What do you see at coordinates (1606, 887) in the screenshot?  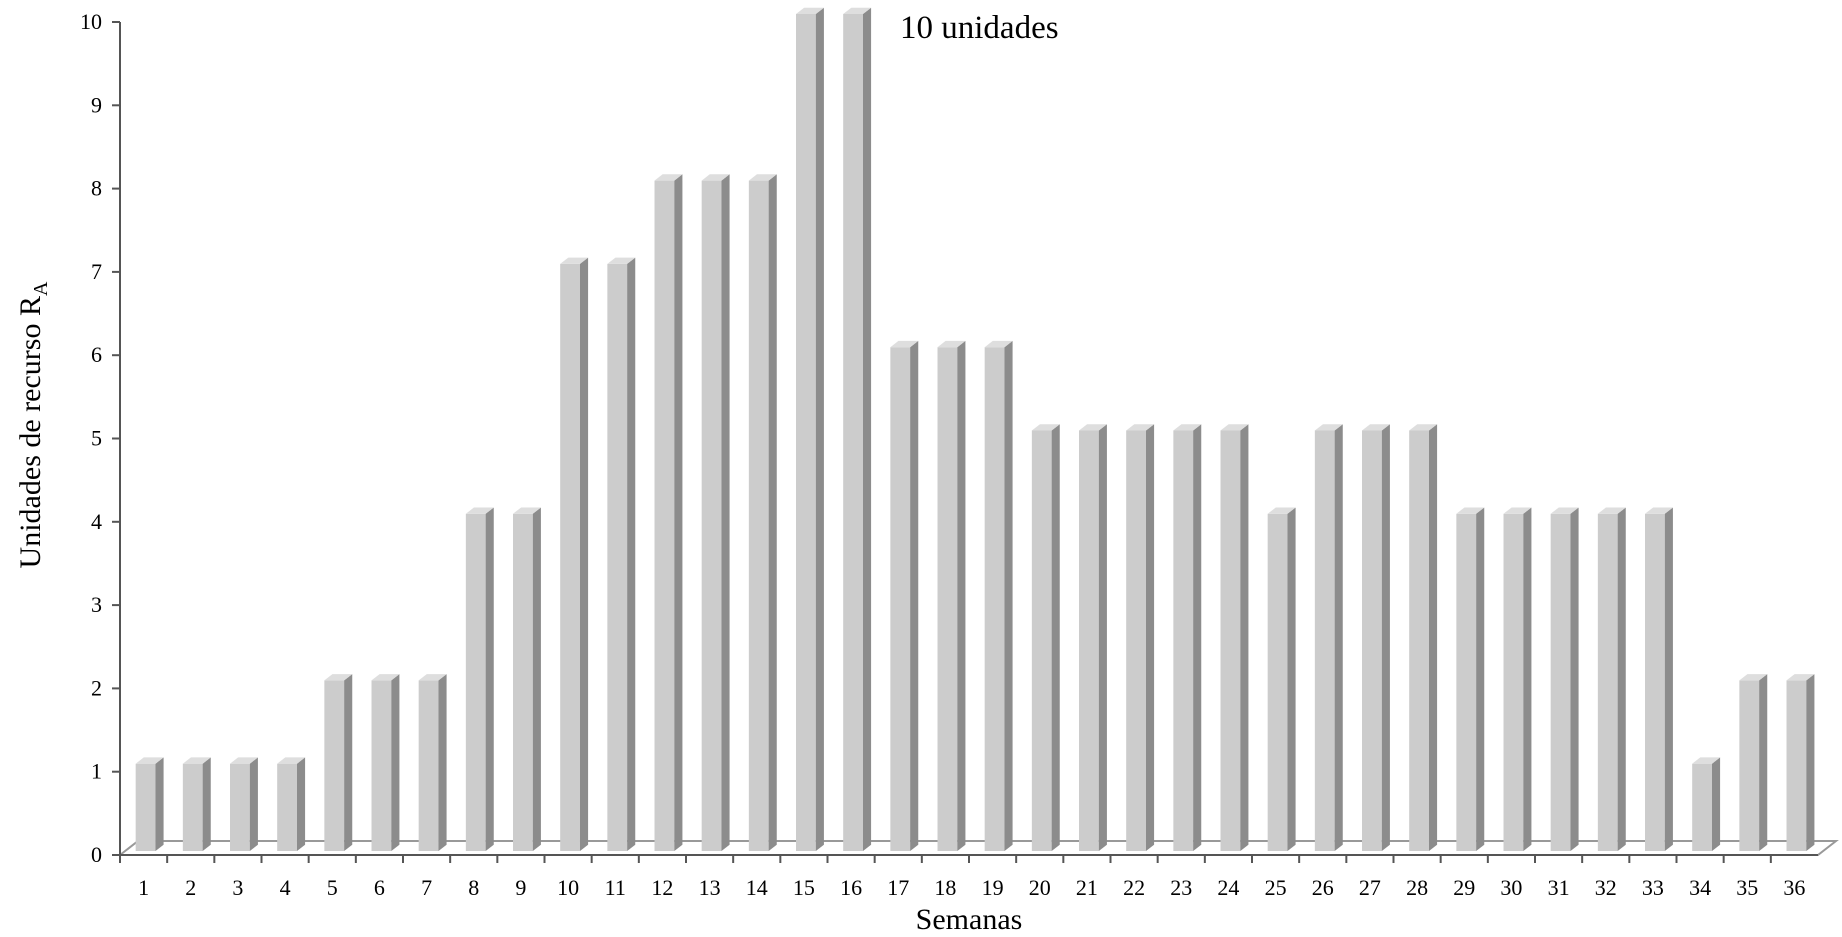 I see `x-tick-label: 32` at bounding box center [1606, 887].